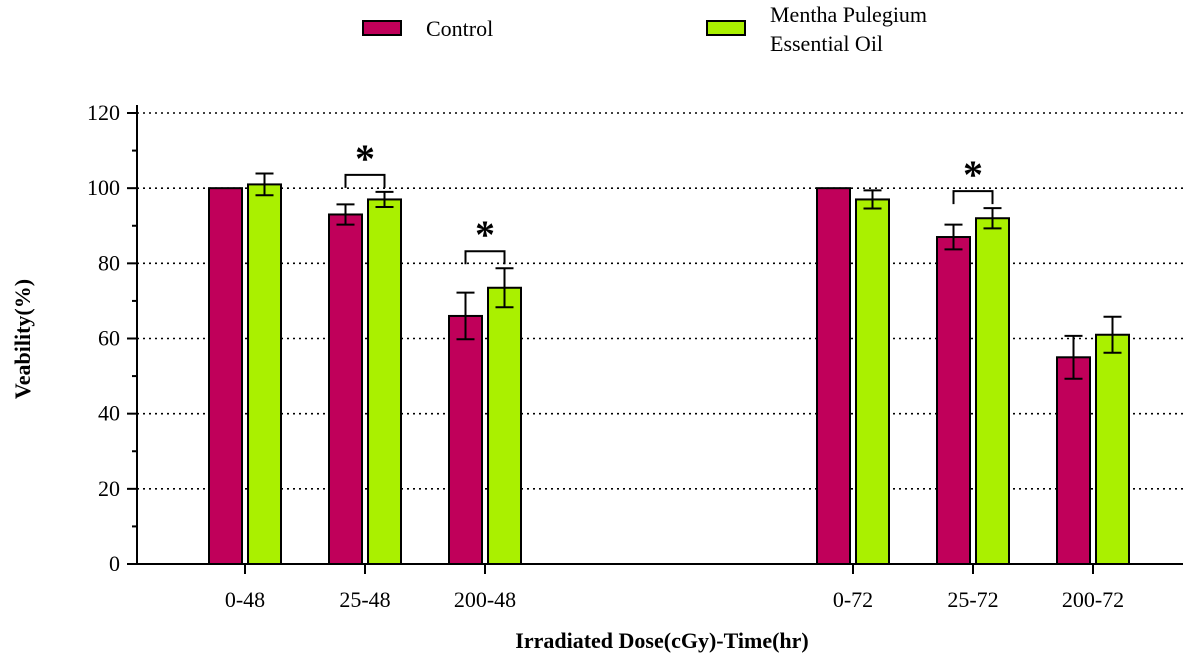  Describe the element at coordinates (853, 599) in the screenshot. I see `x-tick-label-0-72: 0-72` at that location.